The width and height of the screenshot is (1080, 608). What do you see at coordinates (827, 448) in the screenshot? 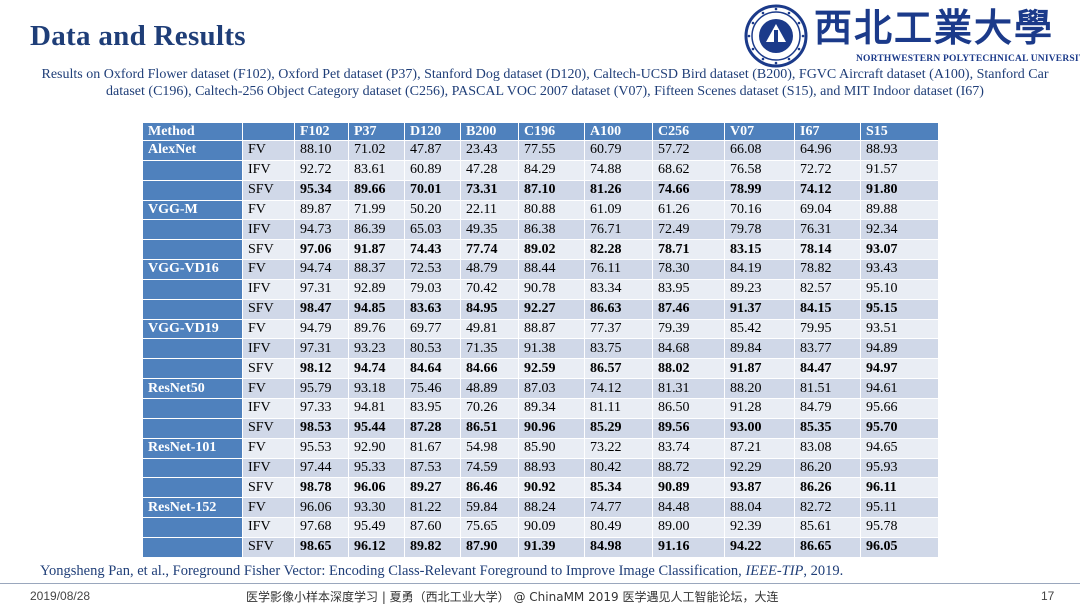
I see `value-cell: 83.08` at bounding box center [827, 448].